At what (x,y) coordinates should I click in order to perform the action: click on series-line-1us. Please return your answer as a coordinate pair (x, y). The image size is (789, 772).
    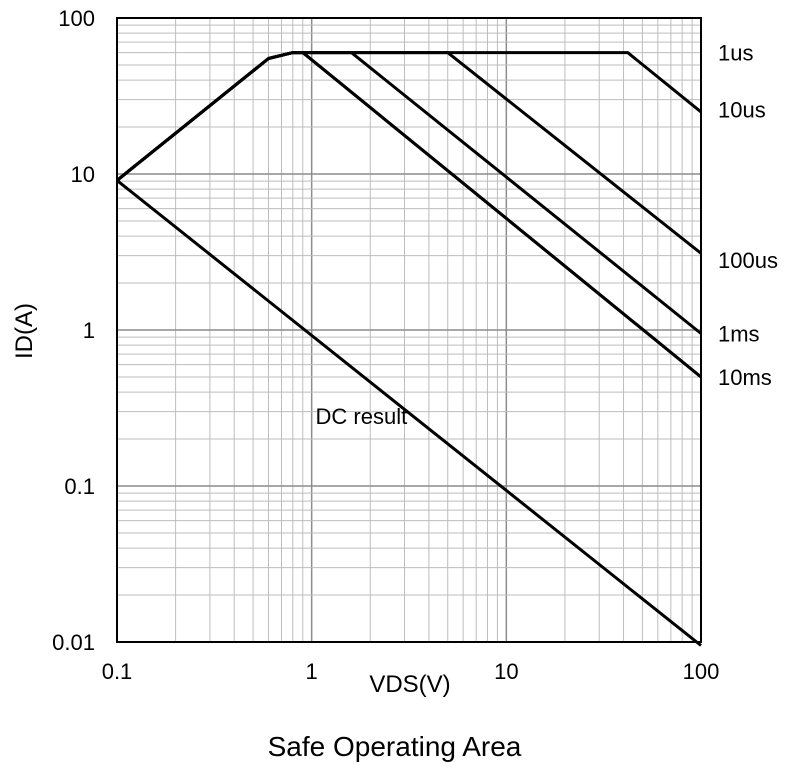
    Looking at the image, I should click on (409, 116).